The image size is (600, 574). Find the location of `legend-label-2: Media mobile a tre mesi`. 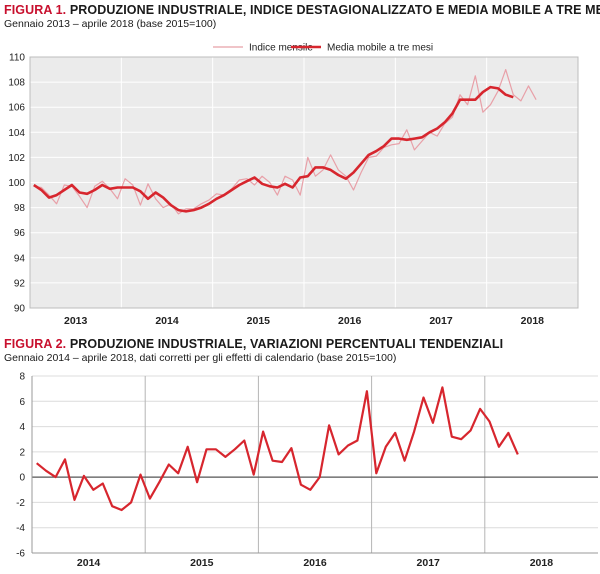

legend-label-2: Media mobile a tre mesi is located at coordinates (380, 48).